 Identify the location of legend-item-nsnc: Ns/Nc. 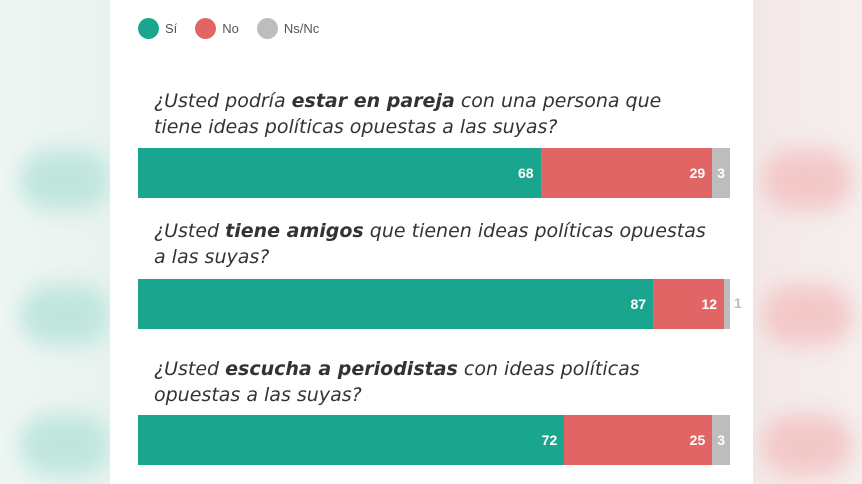
(288, 28).